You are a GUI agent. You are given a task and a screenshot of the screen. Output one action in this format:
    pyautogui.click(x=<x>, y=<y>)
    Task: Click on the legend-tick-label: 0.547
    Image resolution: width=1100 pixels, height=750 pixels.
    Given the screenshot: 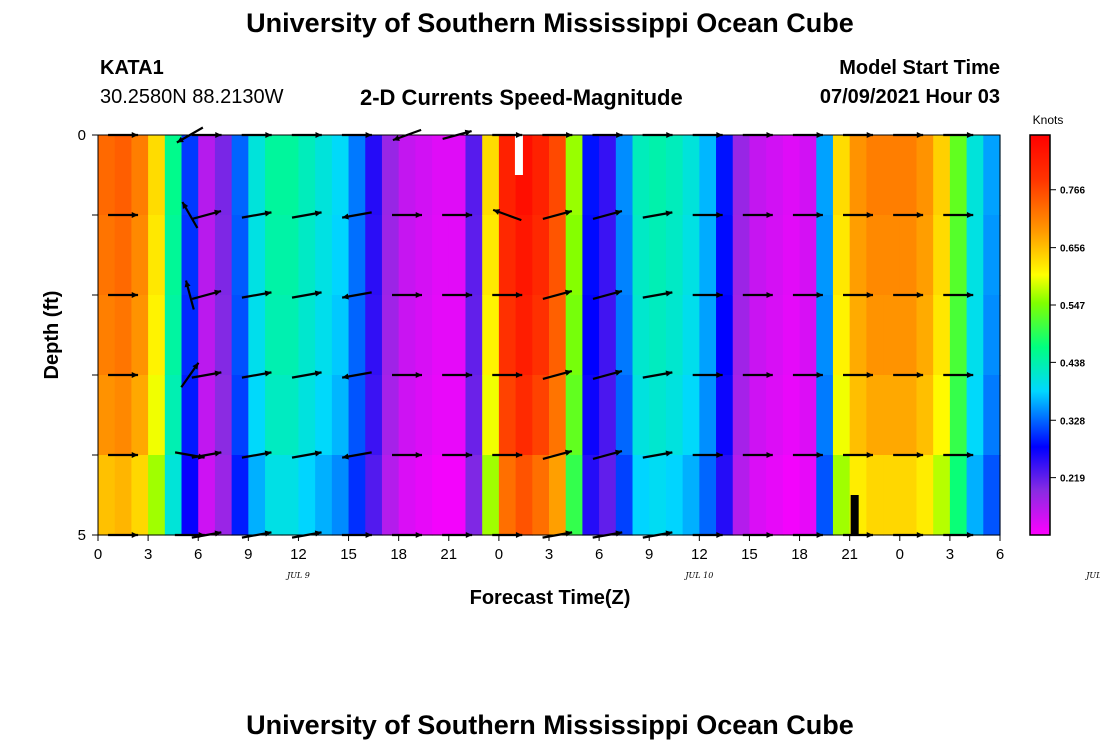 What is the action you would take?
    pyautogui.click(x=1072, y=306)
    